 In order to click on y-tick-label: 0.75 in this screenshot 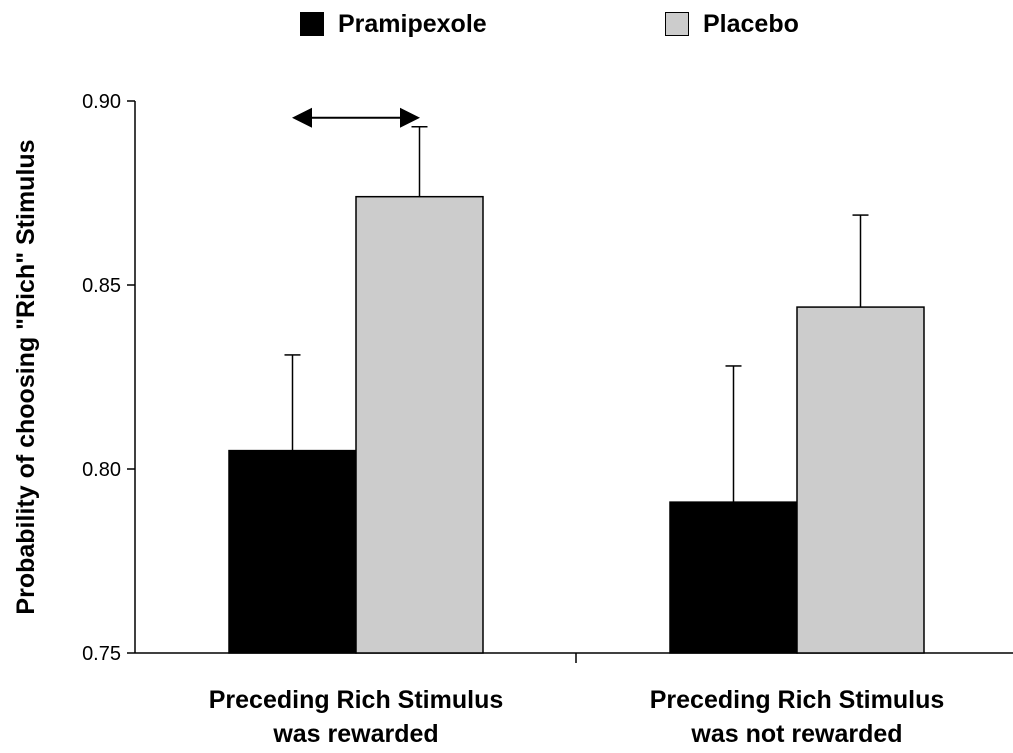, I will do `click(101, 654)`.